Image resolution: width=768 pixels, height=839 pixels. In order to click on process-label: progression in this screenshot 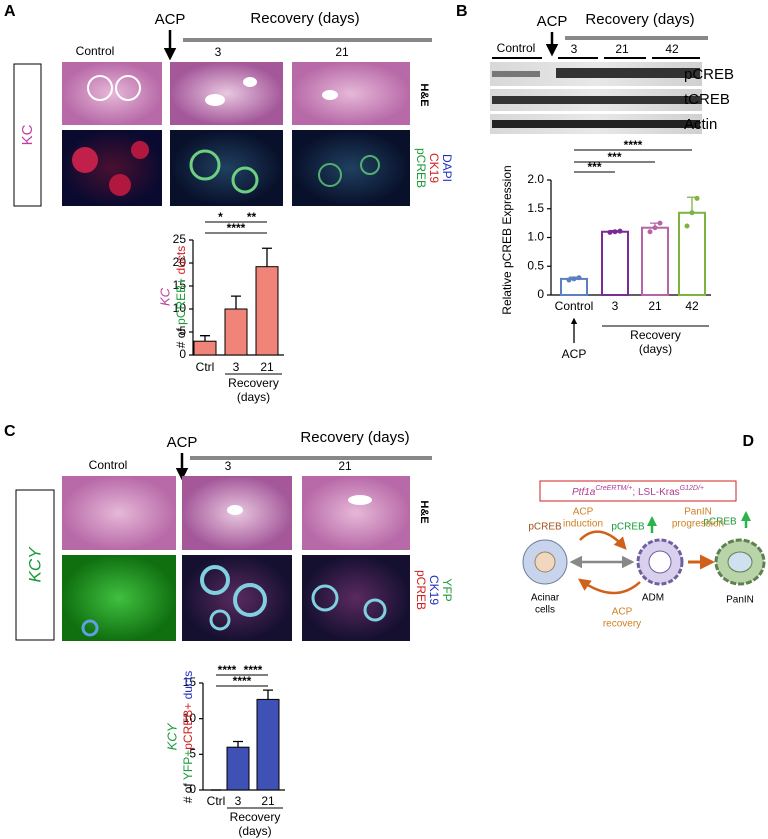, I will do `click(698, 524)`.